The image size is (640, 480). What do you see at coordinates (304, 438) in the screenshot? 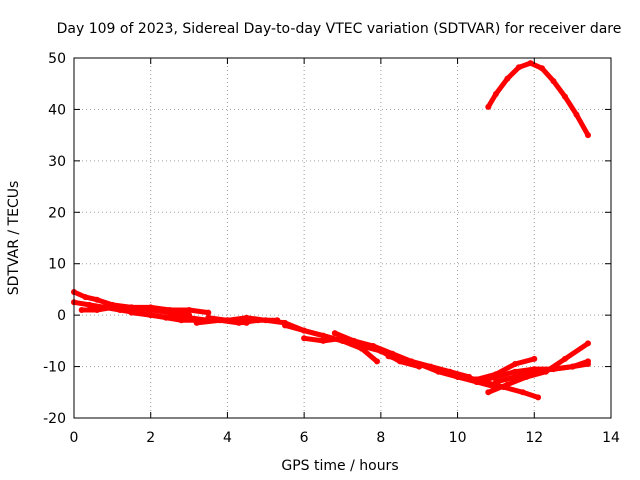
I see `x-tick-label: 6` at bounding box center [304, 438].